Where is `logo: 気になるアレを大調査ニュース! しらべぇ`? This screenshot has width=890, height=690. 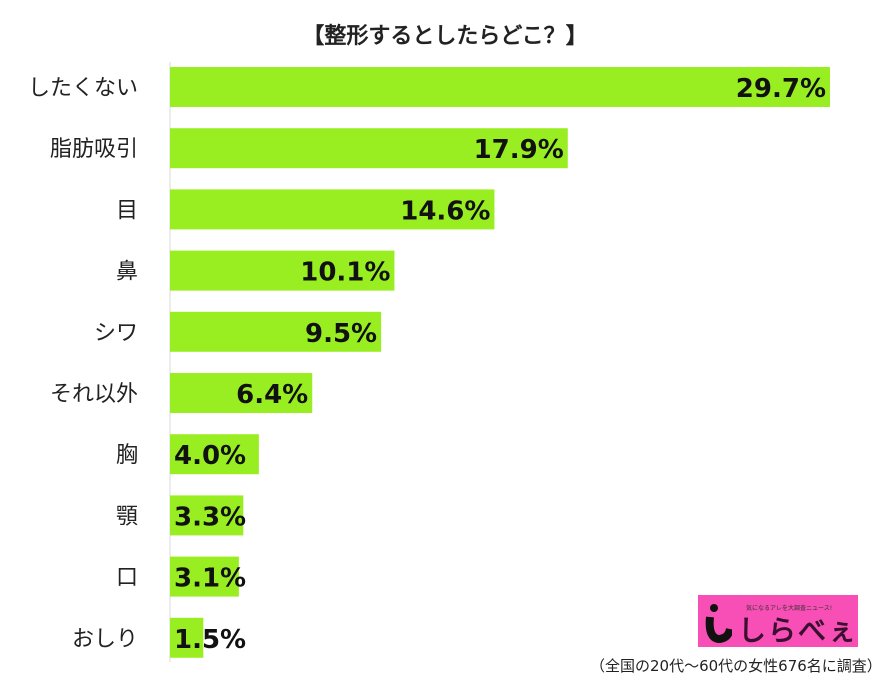 logo: 気になるアレを大調査ニュース! しらべぇ is located at coordinates (778, 621).